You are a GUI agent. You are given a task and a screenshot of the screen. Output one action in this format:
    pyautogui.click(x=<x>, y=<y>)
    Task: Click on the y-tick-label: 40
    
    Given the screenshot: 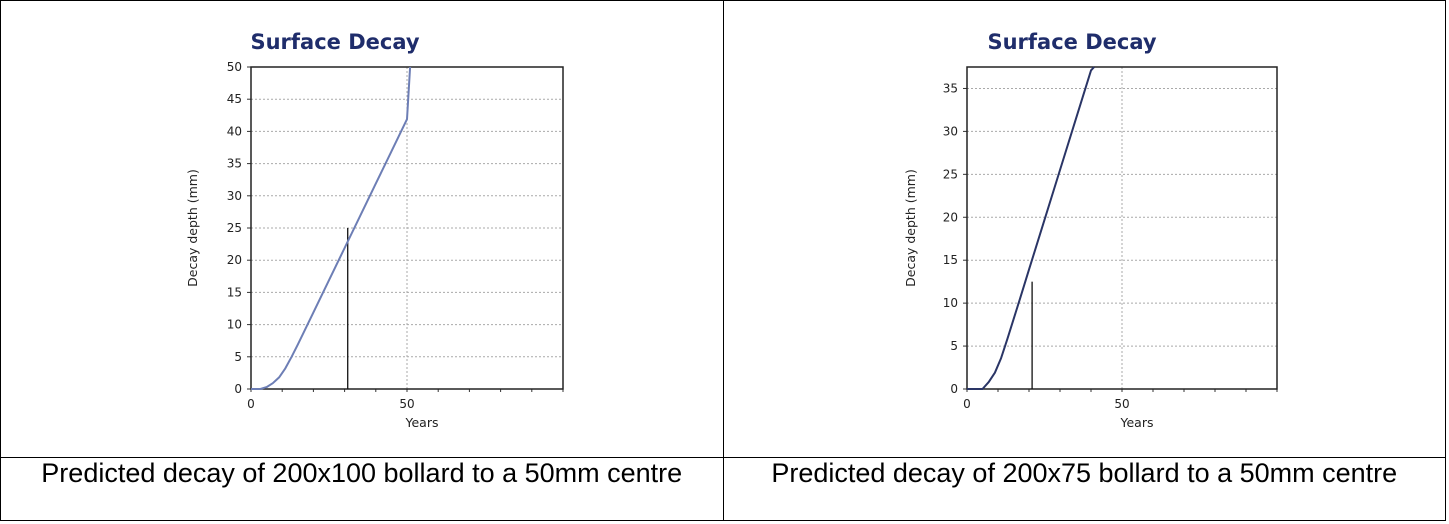 What is the action you would take?
    pyautogui.click(x=234, y=131)
    